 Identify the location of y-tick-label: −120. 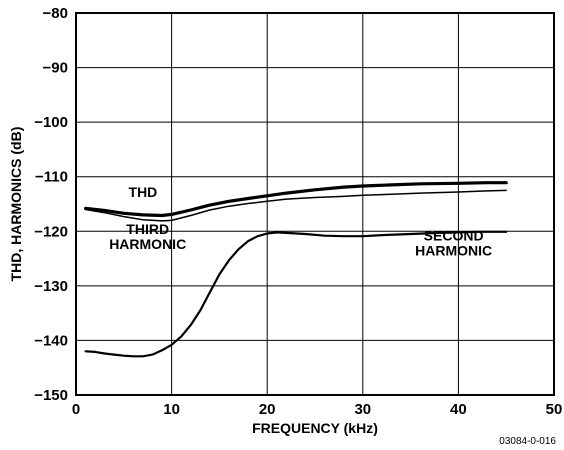
(51, 231).